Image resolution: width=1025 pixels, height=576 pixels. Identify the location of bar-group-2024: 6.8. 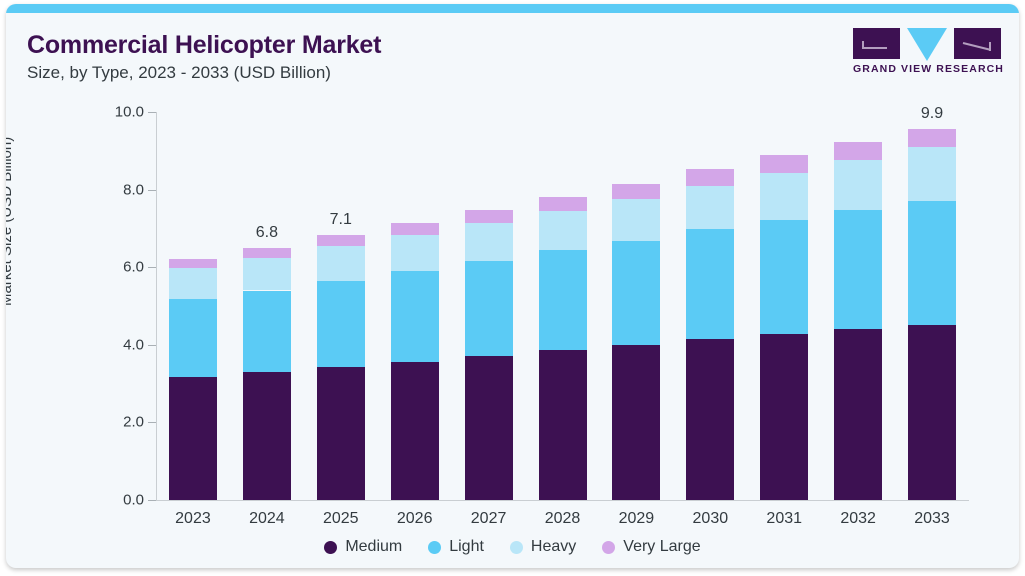
(266, 362).